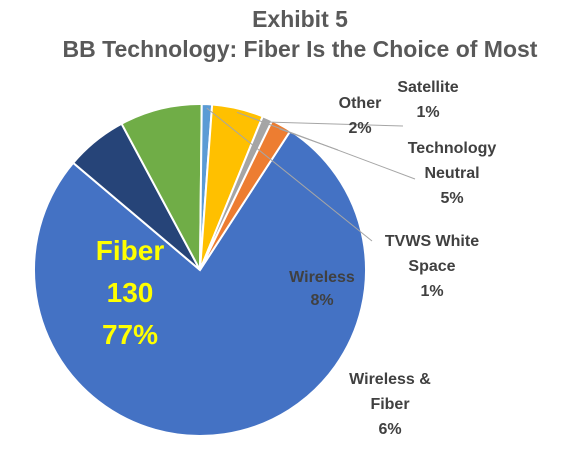 The width and height of the screenshot is (565, 453). I want to click on chart-title: Exhibit 5, so click(300, 19).